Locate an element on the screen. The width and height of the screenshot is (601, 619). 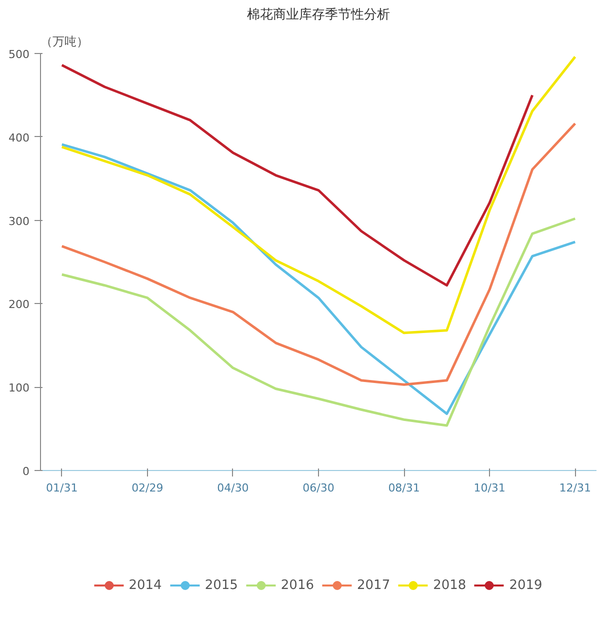
y-tick-label: 500 is located at coordinates (19, 54).